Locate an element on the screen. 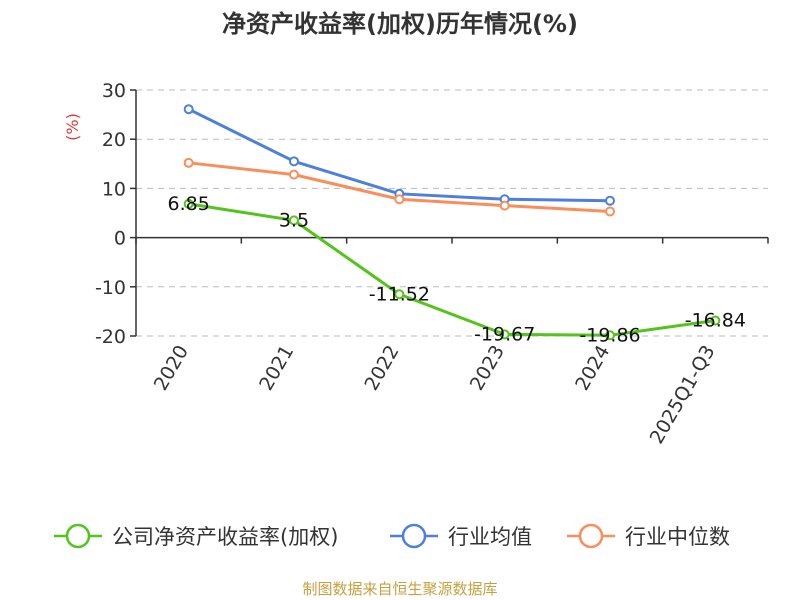  legend-label: 公司净资产收益率(加权) is located at coordinates (225, 537).